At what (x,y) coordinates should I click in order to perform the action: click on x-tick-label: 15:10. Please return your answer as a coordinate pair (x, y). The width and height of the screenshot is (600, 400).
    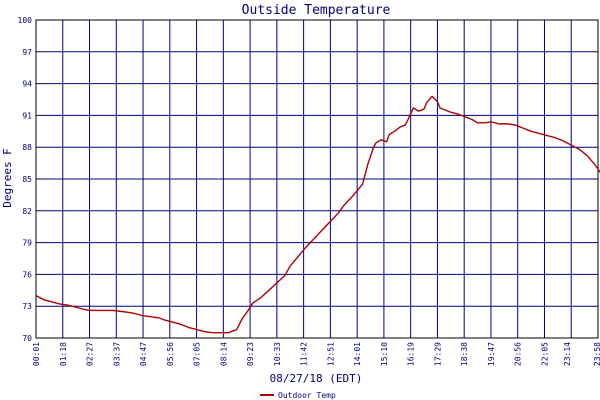
    Looking at the image, I should click on (384, 354).